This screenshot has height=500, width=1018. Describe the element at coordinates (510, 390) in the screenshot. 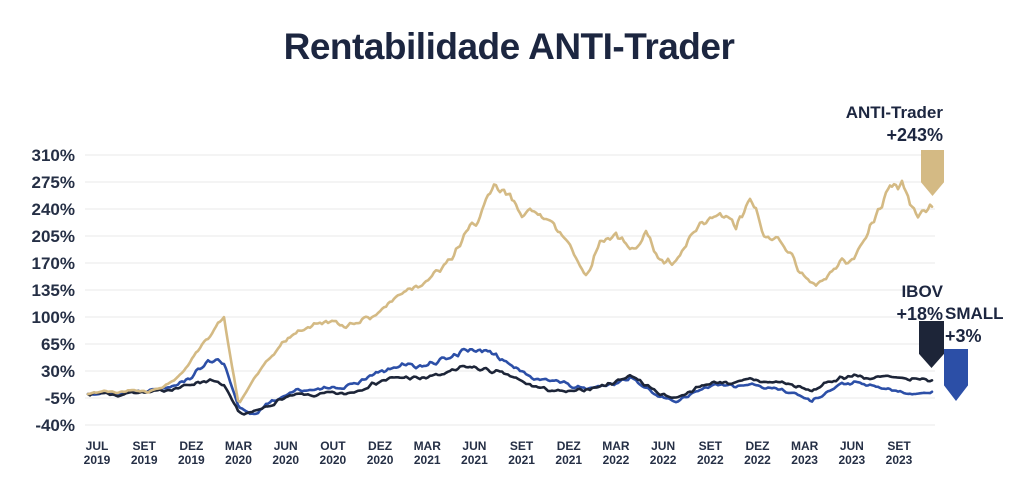

I see `series-line-ibov` at that location.